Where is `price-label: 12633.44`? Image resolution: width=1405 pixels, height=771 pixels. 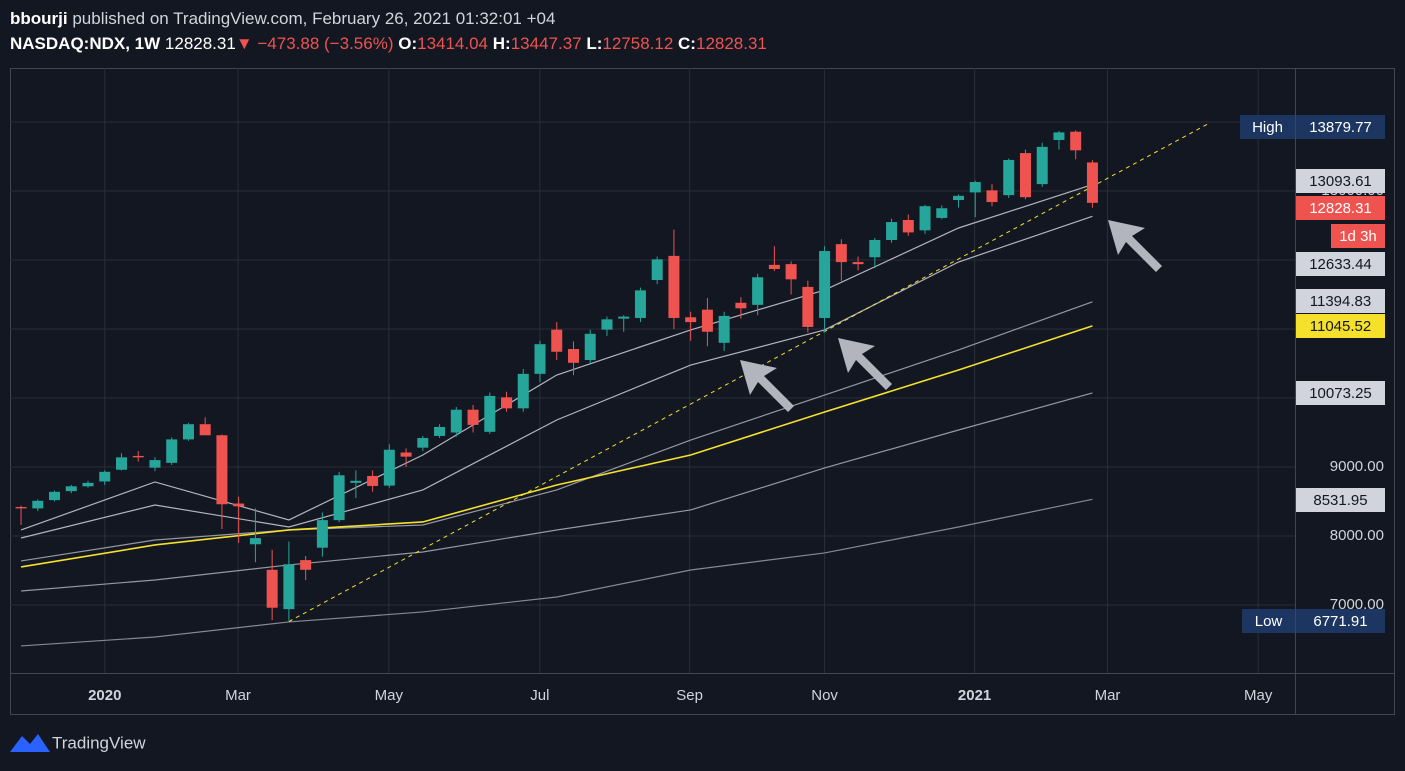
price-label: 12633.44 is located at coordinates (1340, 264).